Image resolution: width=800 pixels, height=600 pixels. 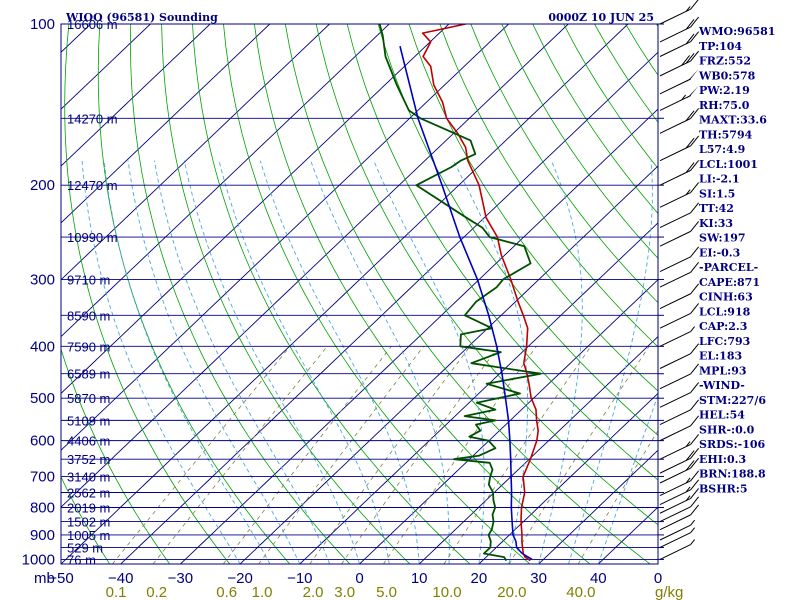 What do you see at coordinates (88, 508) in the screenshot?
I see `height-label: 2019 m` at bounding box center [88, 508].